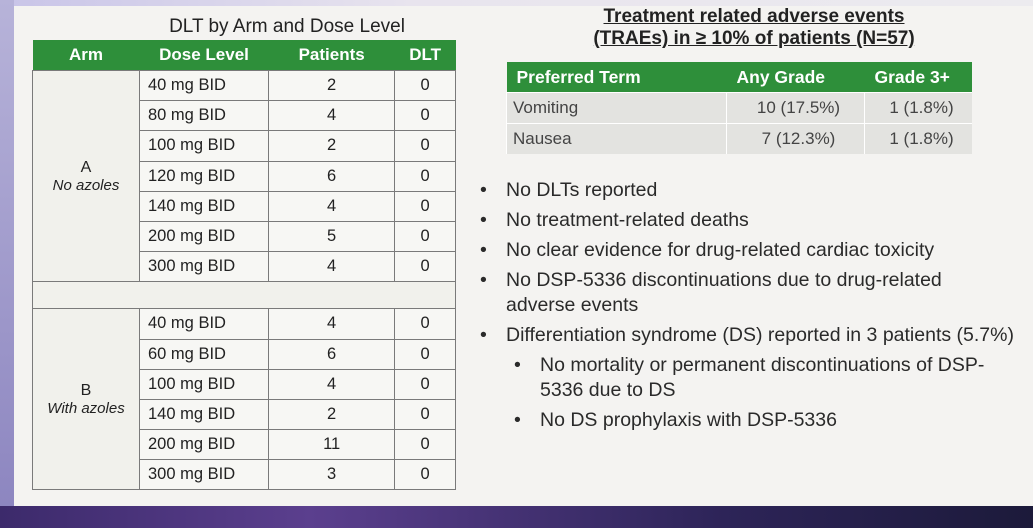  Describe the element at coordinates (204, 354) in the screenshot. I see `dose-cell: 60 mg BID` at that location.